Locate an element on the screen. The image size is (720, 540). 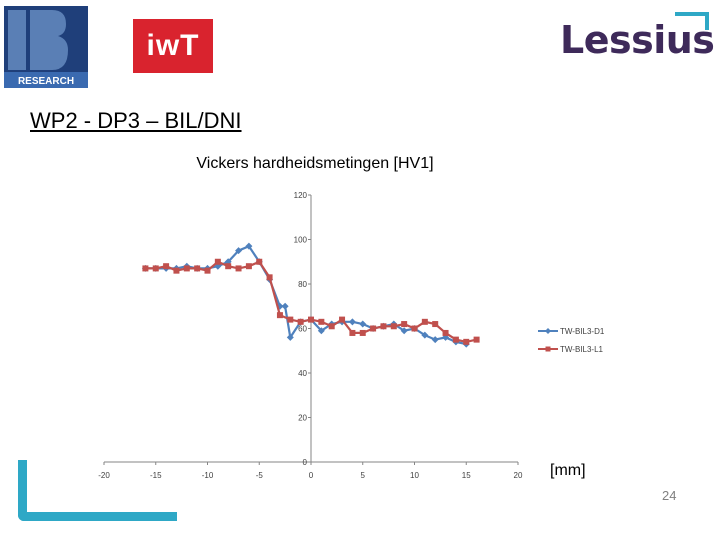
lessius-logo: Lessius is located at coordinates (637, 40).